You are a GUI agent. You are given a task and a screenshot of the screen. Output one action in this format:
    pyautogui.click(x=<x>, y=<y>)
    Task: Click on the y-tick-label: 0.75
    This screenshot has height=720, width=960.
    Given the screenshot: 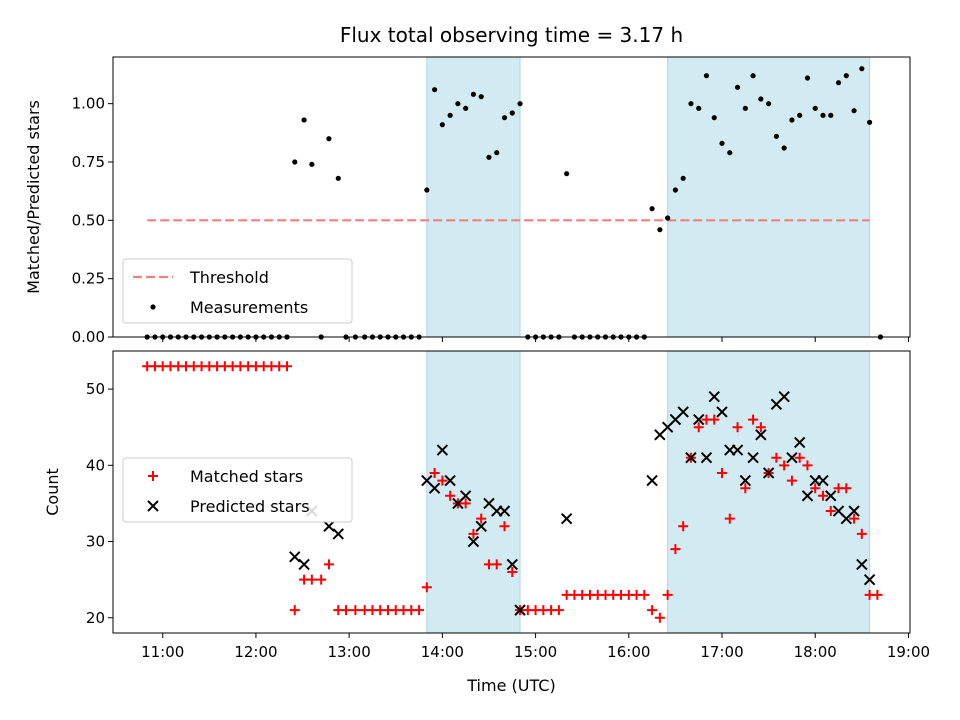 What is the action you would take?
    pyautogui.click(x=88, y=162)
    